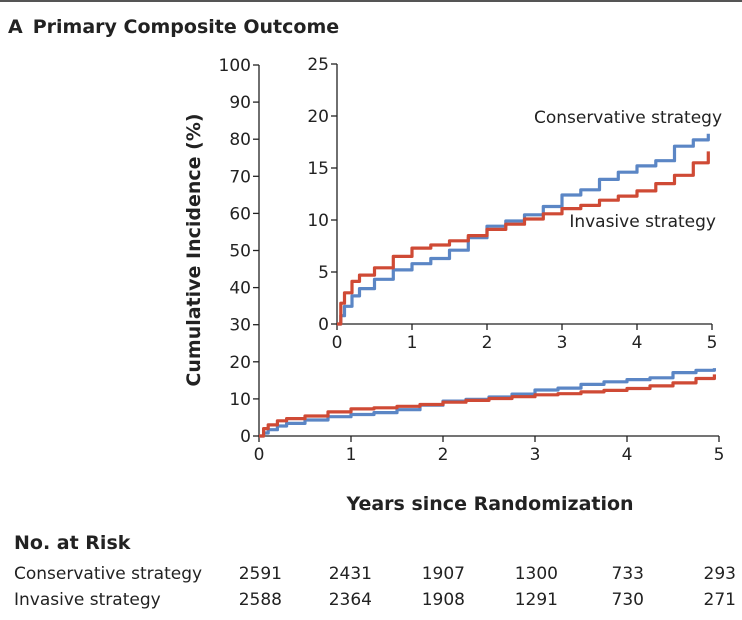 This screenshot has height=620, width=742. What do you see at coordinates (337, 343) in the screenshot?
I see `inset-x-tick-label: 0` at bounding box center [337, 343].